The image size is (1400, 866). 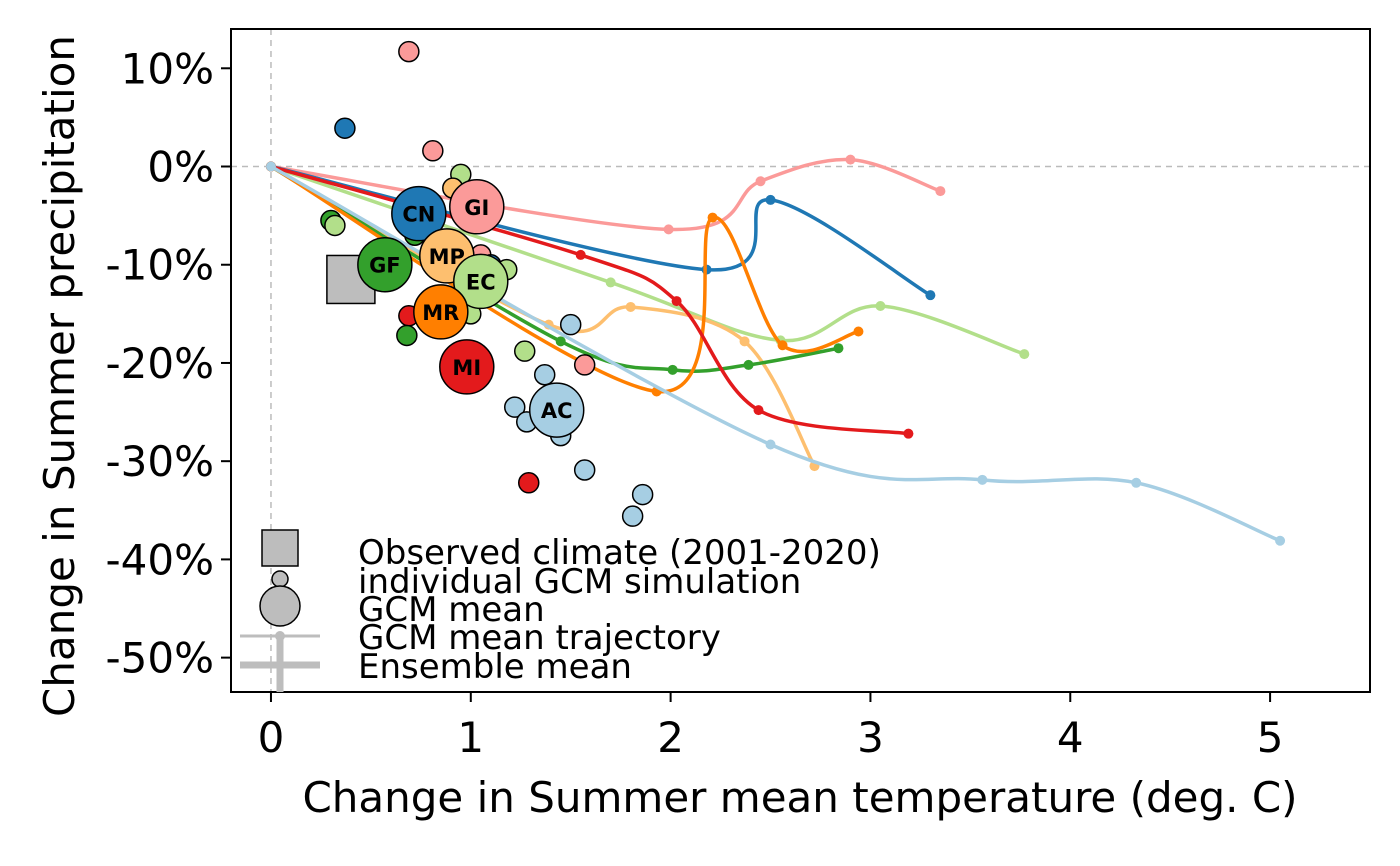 I want to click on gcm-mean-label: GI, so click(x=476, y=208).